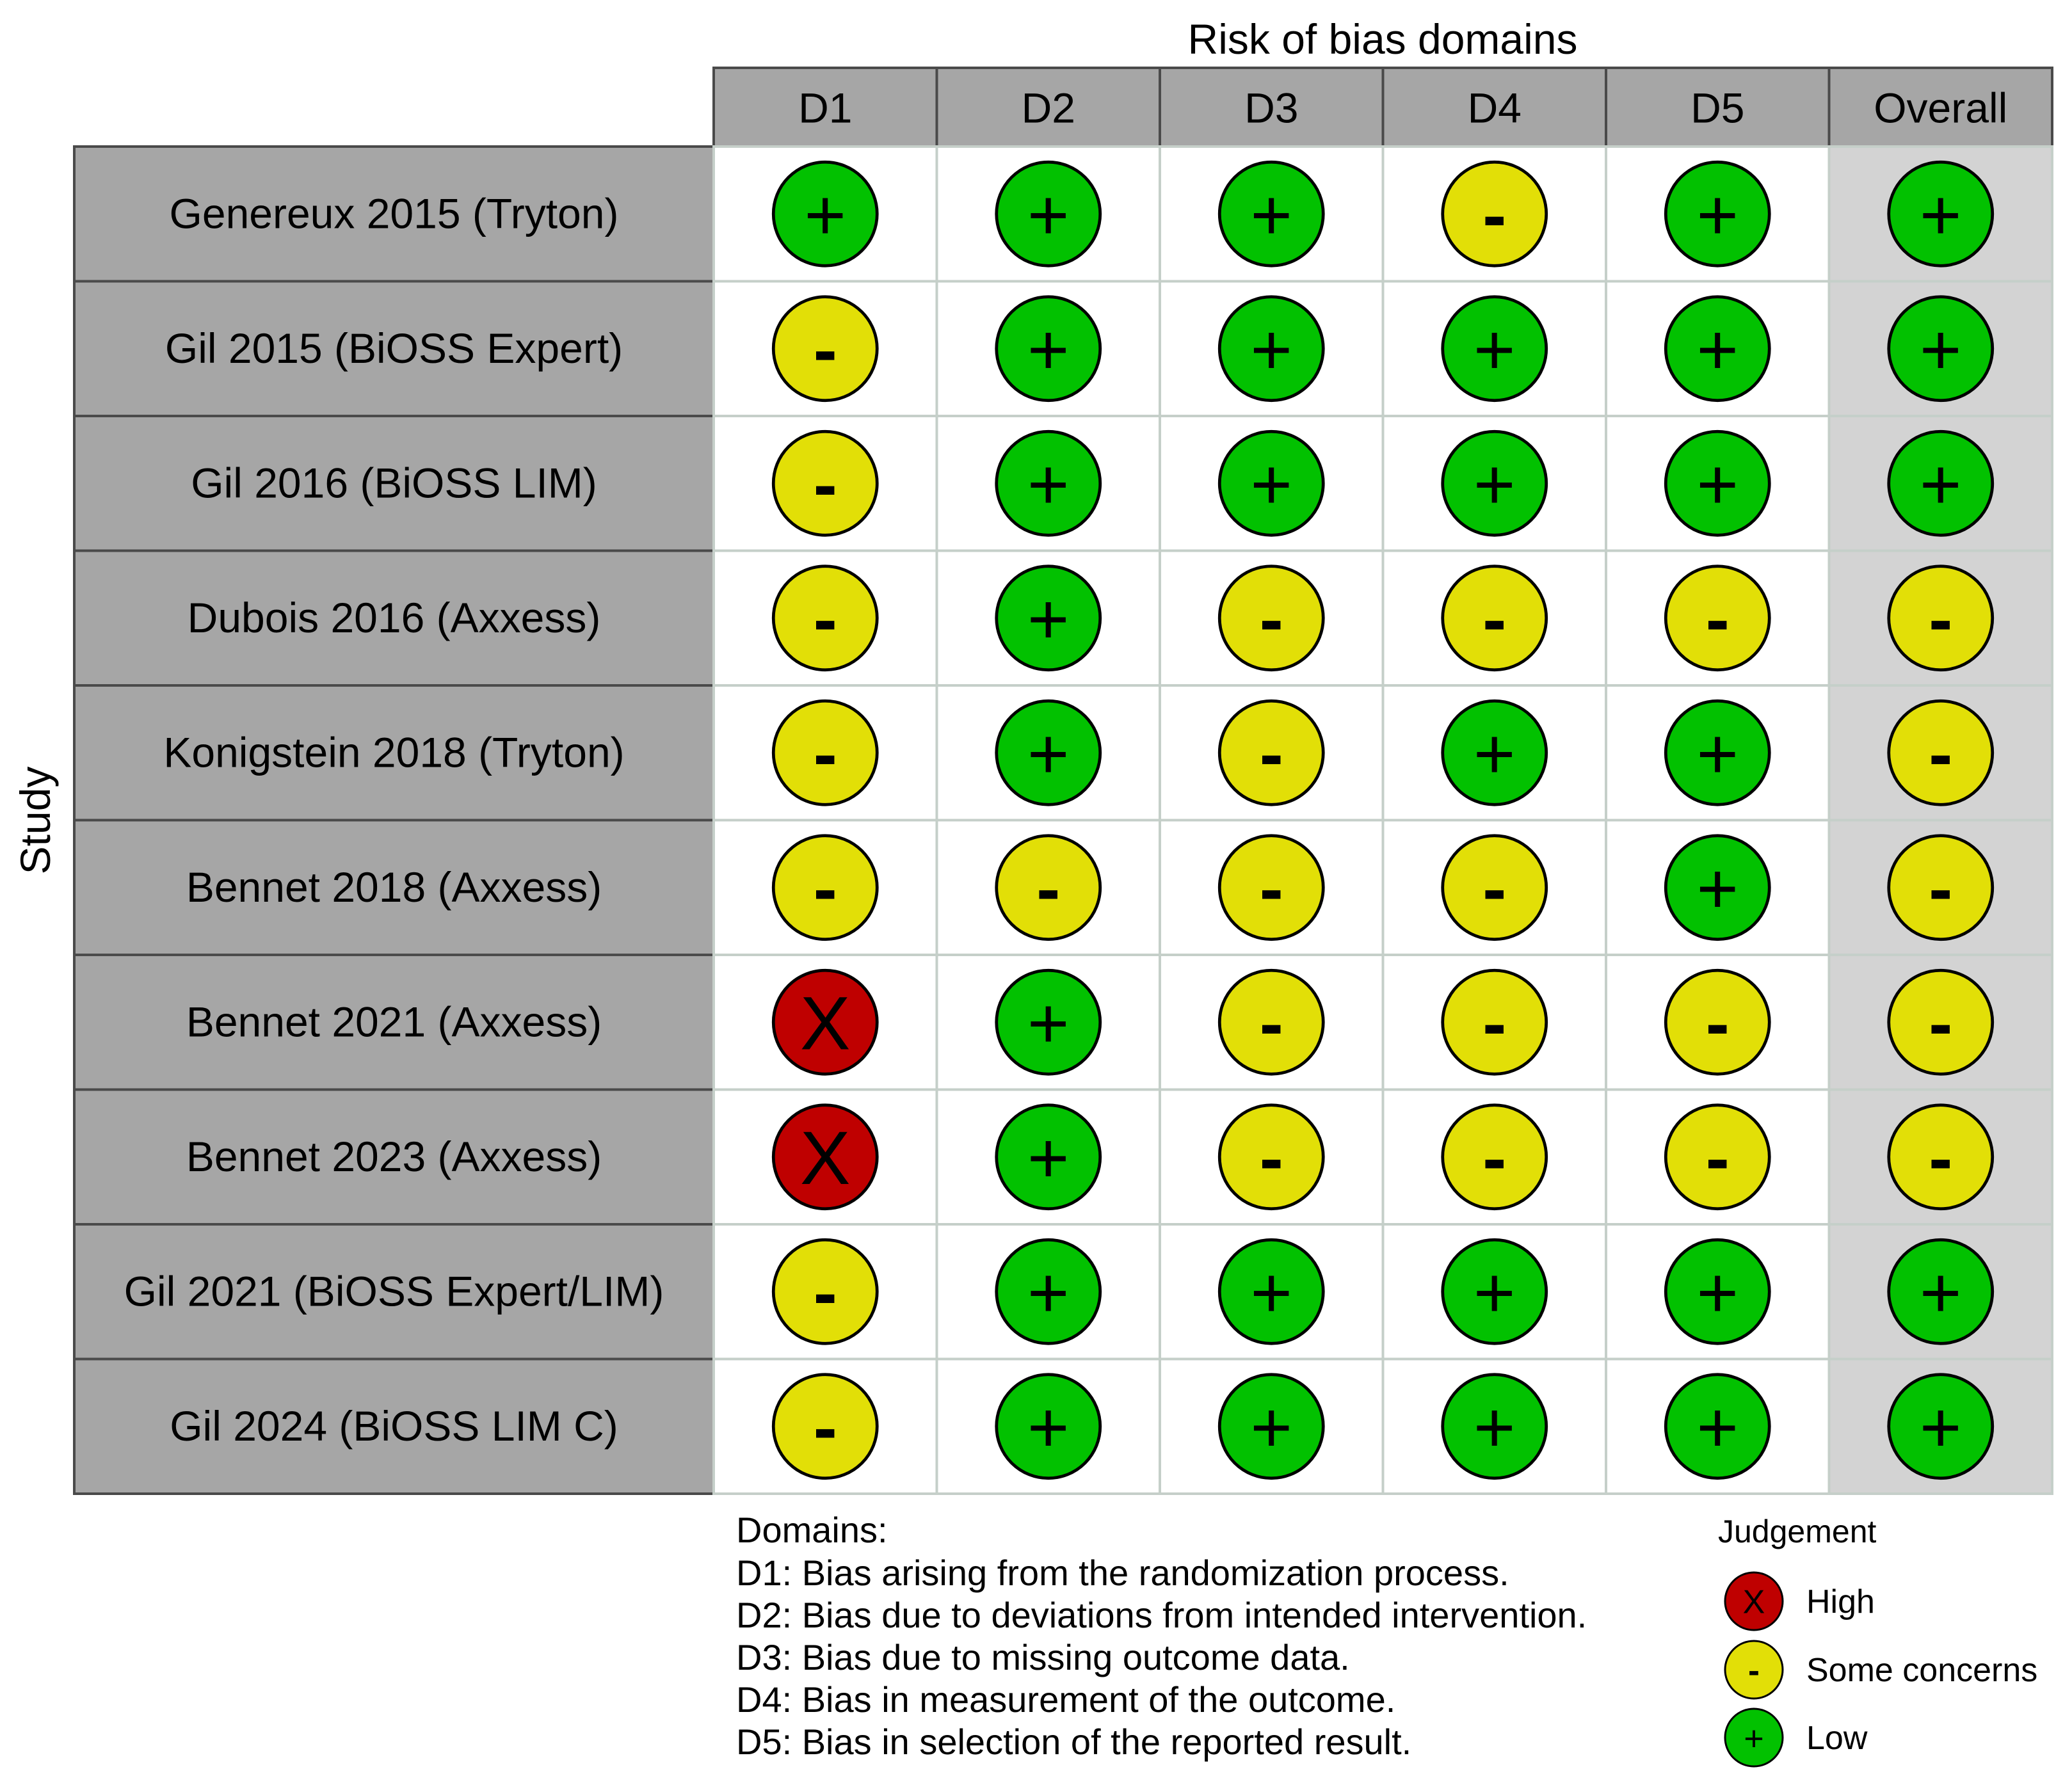  Describe the element at coordinates (1495, 108) in the screenshot. I see `column-header-label: D4` at that location.